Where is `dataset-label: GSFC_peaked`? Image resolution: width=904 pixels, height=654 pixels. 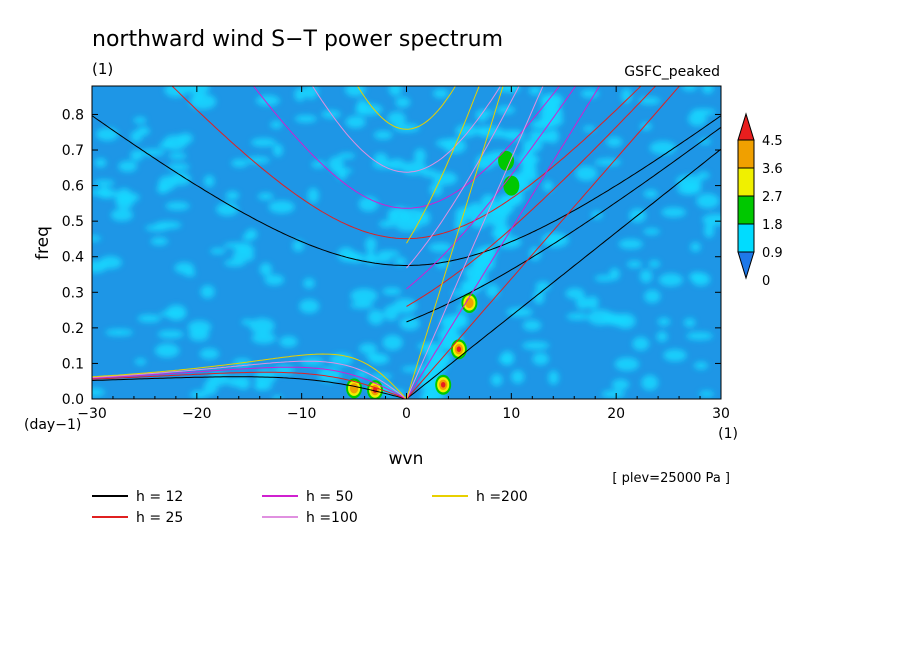
dataset-label: GSFC_peaked is located at coordinates (672, 72).